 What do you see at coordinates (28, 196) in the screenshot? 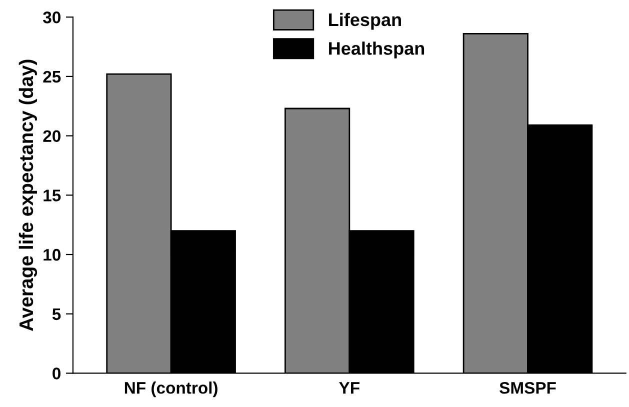
I see `y-axis-title: Average life expectancy (day)` at bounding box center [28, 196].